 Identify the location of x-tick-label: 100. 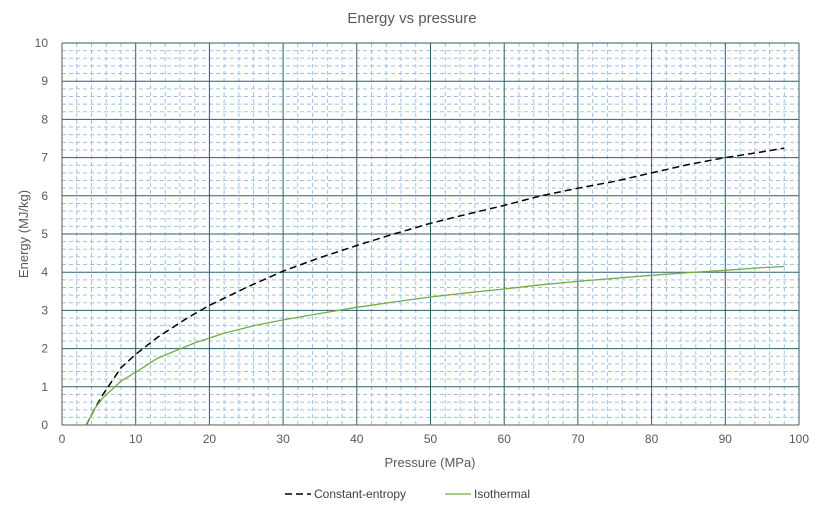
(799, 439).